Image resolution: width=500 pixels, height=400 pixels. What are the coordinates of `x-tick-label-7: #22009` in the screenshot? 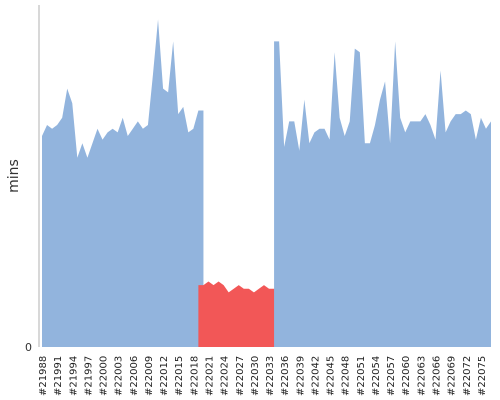 It's located at (149, 376).